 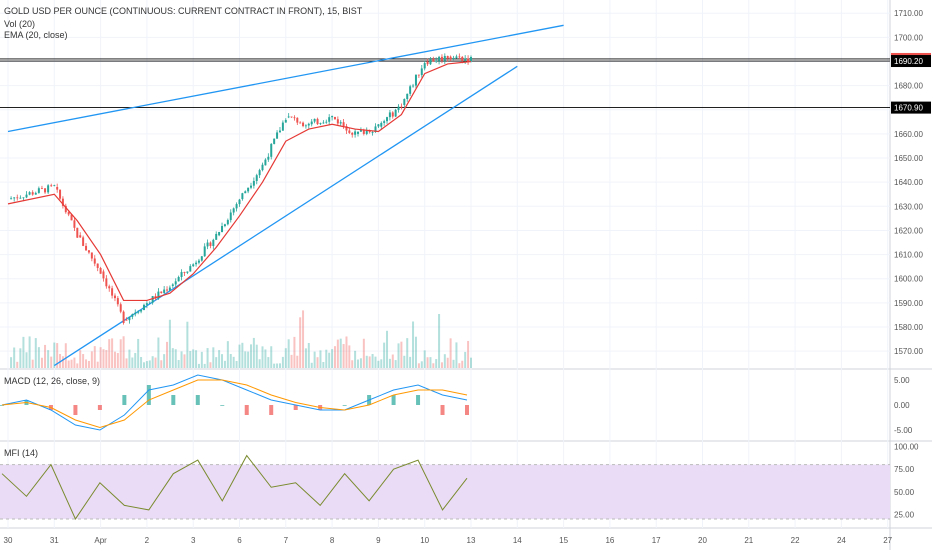 What do you see at coordinates (904, 492) in the screenshot?
I see `mfi-tick-label: 50.00` at bounding box center [904, 492].